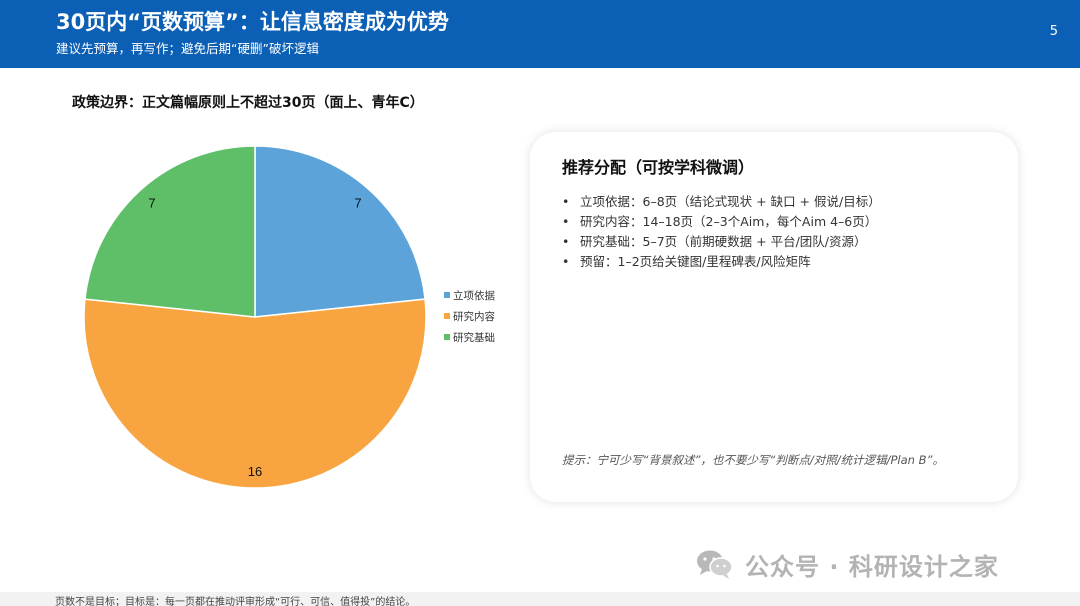  I want to click on watermark: 公众号 · 科研设计之家, so click(847, 564).